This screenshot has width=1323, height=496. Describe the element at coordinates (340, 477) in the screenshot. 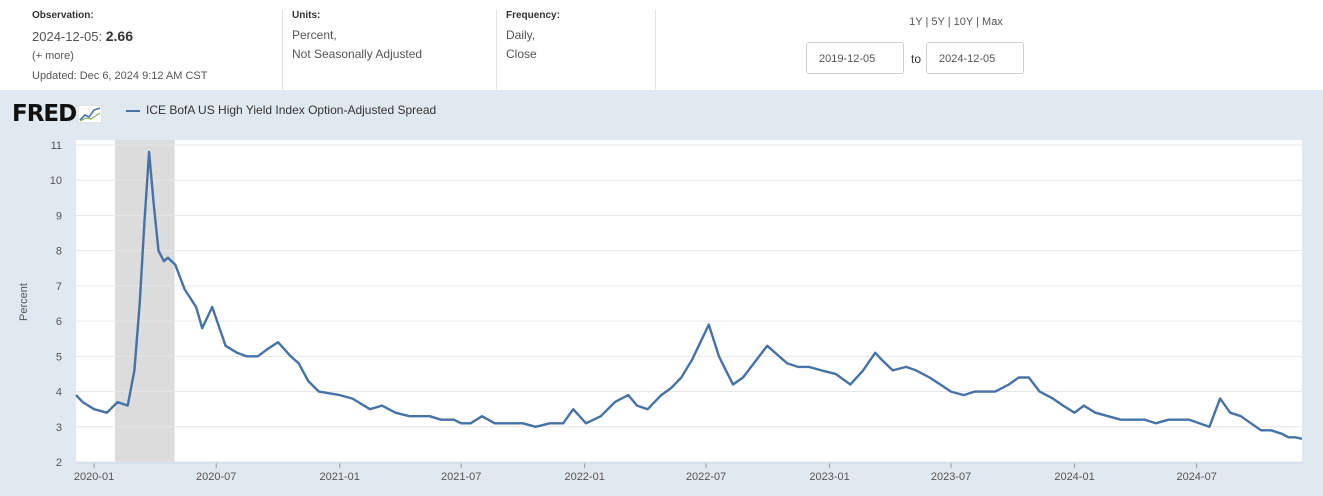

I see `x-tick-2021-01: 2021-01` at that location.